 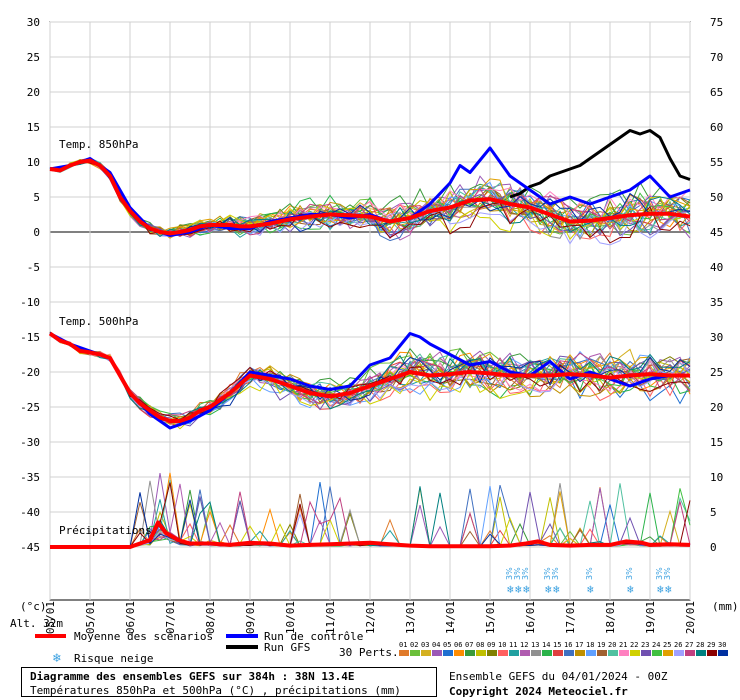 I want to click on left-tick-label: 30, so click(x=33, y=22).